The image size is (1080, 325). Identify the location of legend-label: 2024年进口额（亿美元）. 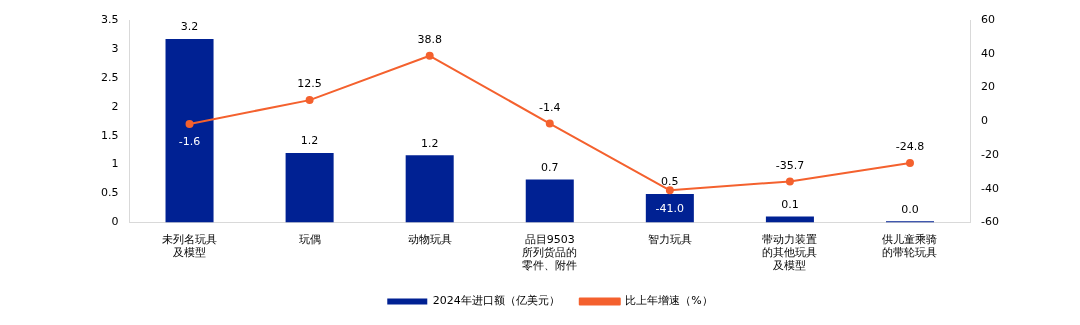
(496, 301).